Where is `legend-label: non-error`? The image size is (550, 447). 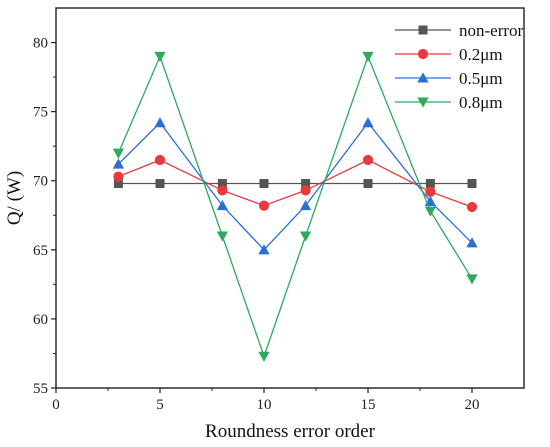 legend-label: non-error is located at coordinates (491, 30).